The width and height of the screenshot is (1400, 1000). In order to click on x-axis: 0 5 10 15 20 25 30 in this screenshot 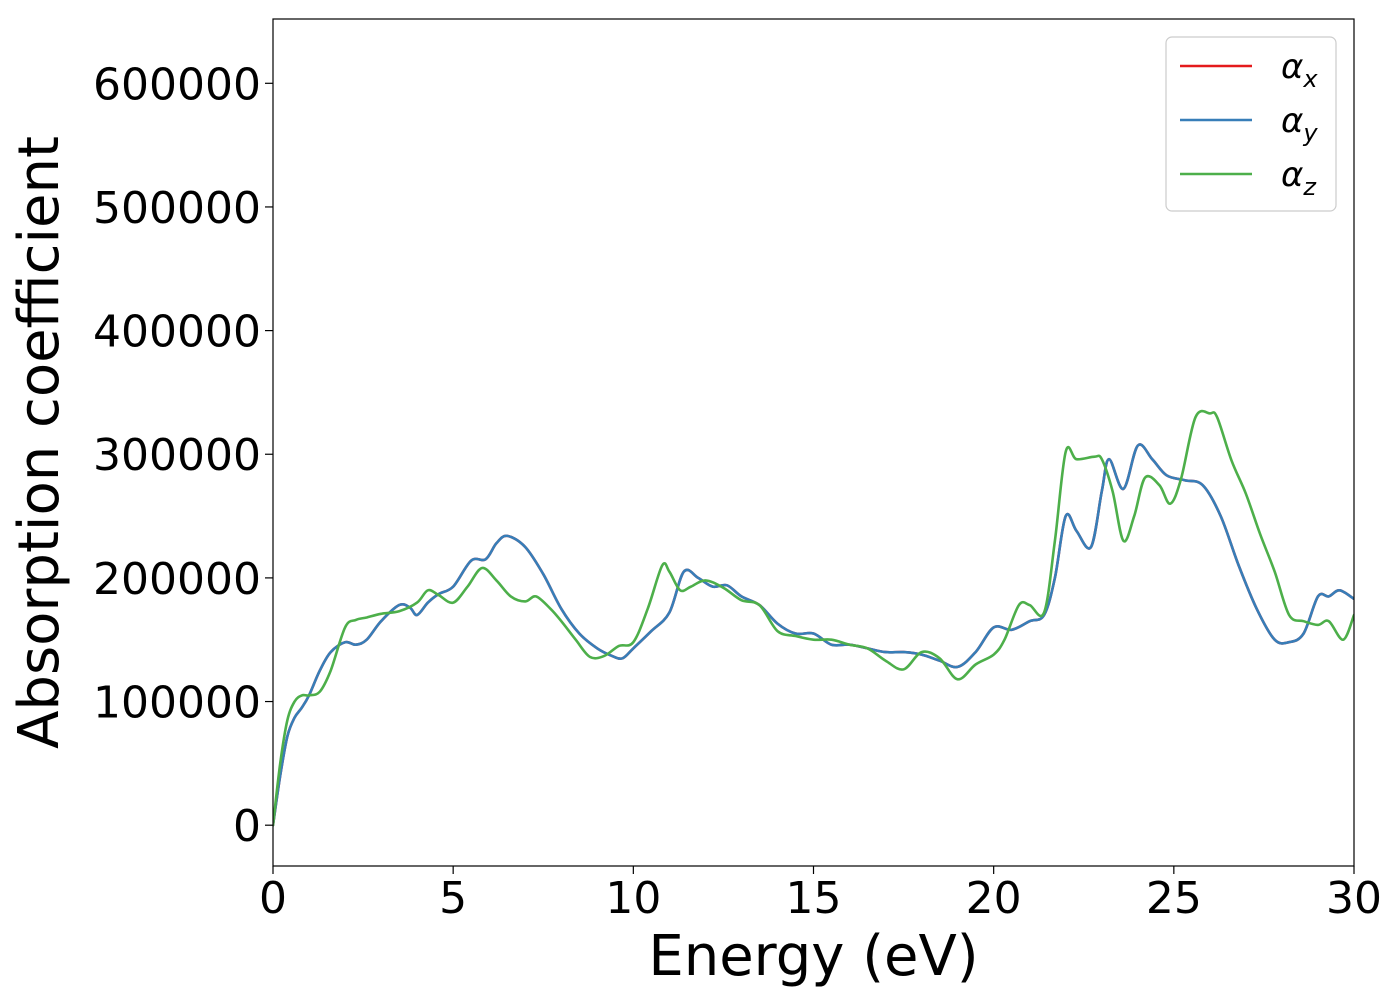, I will do `click(820, 895)`.